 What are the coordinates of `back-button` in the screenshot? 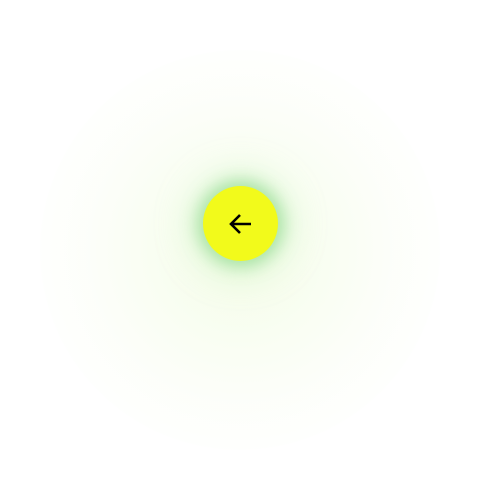 It's located at (240, 223).